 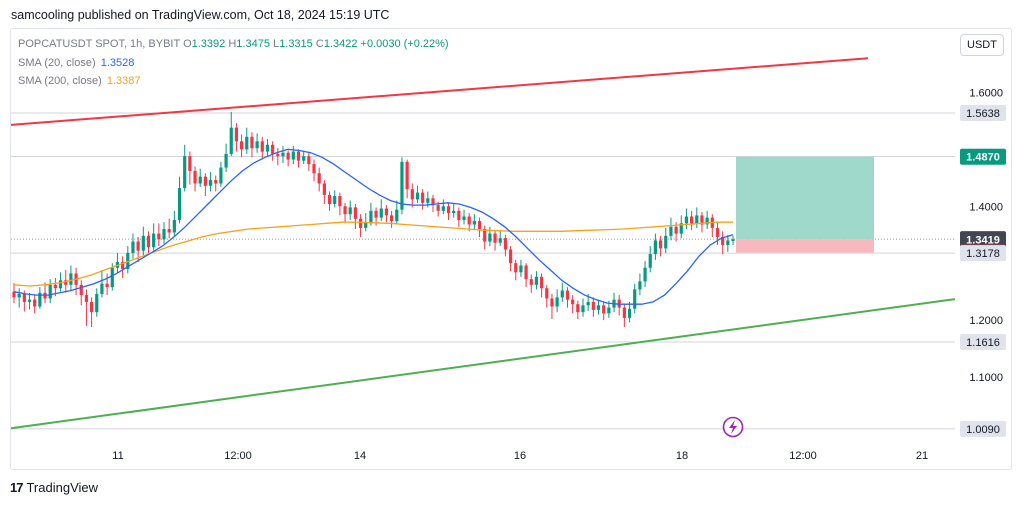 What do you see at coordinates (805, 198) in the screenshot?
I see `target-zone` at bounding box center [805, 198].